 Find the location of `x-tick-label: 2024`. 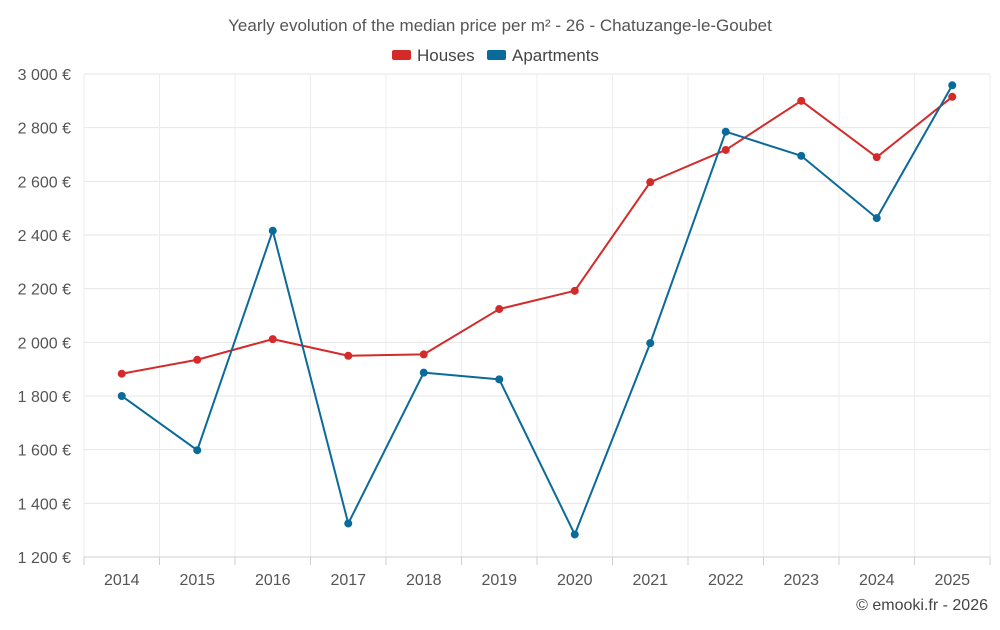

x-tick-label: 2024 is located at coordinates (877, 580).